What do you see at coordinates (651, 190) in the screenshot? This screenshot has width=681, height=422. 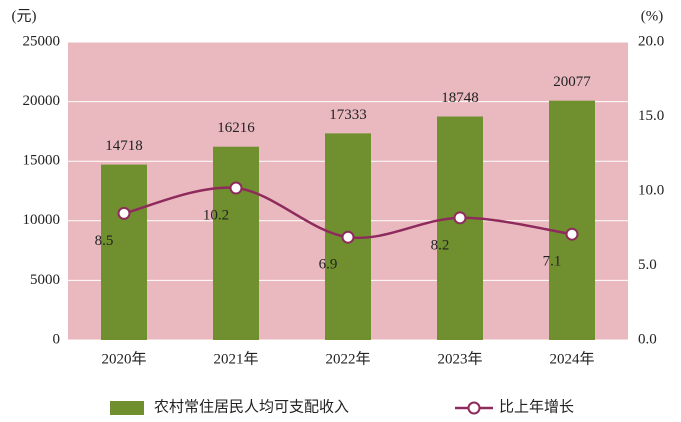 I see `y2-tick-label: 10.0` at bounding box center [651, 190].